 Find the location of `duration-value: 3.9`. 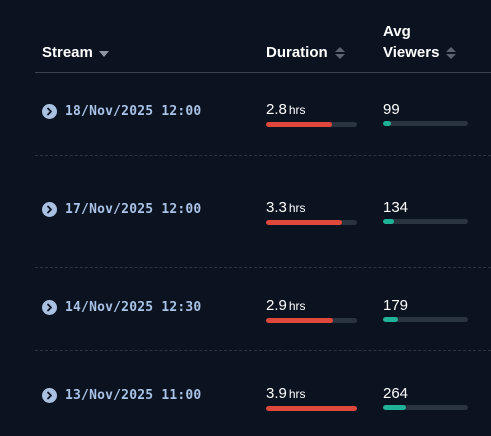

duration-value: 3.9 is located at coordinates (276, 393).